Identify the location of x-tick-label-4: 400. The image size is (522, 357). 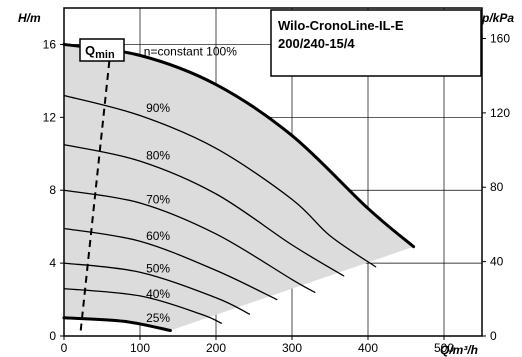
(368, 348).